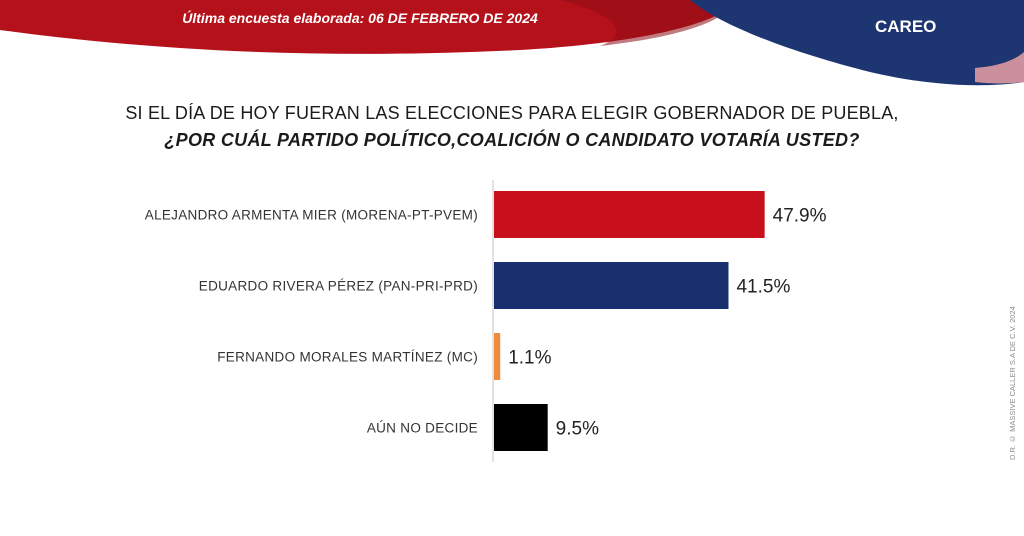 The width and height of the screenshot is (1024, 536). I want to click on header-red-shape, so click(367, 27).